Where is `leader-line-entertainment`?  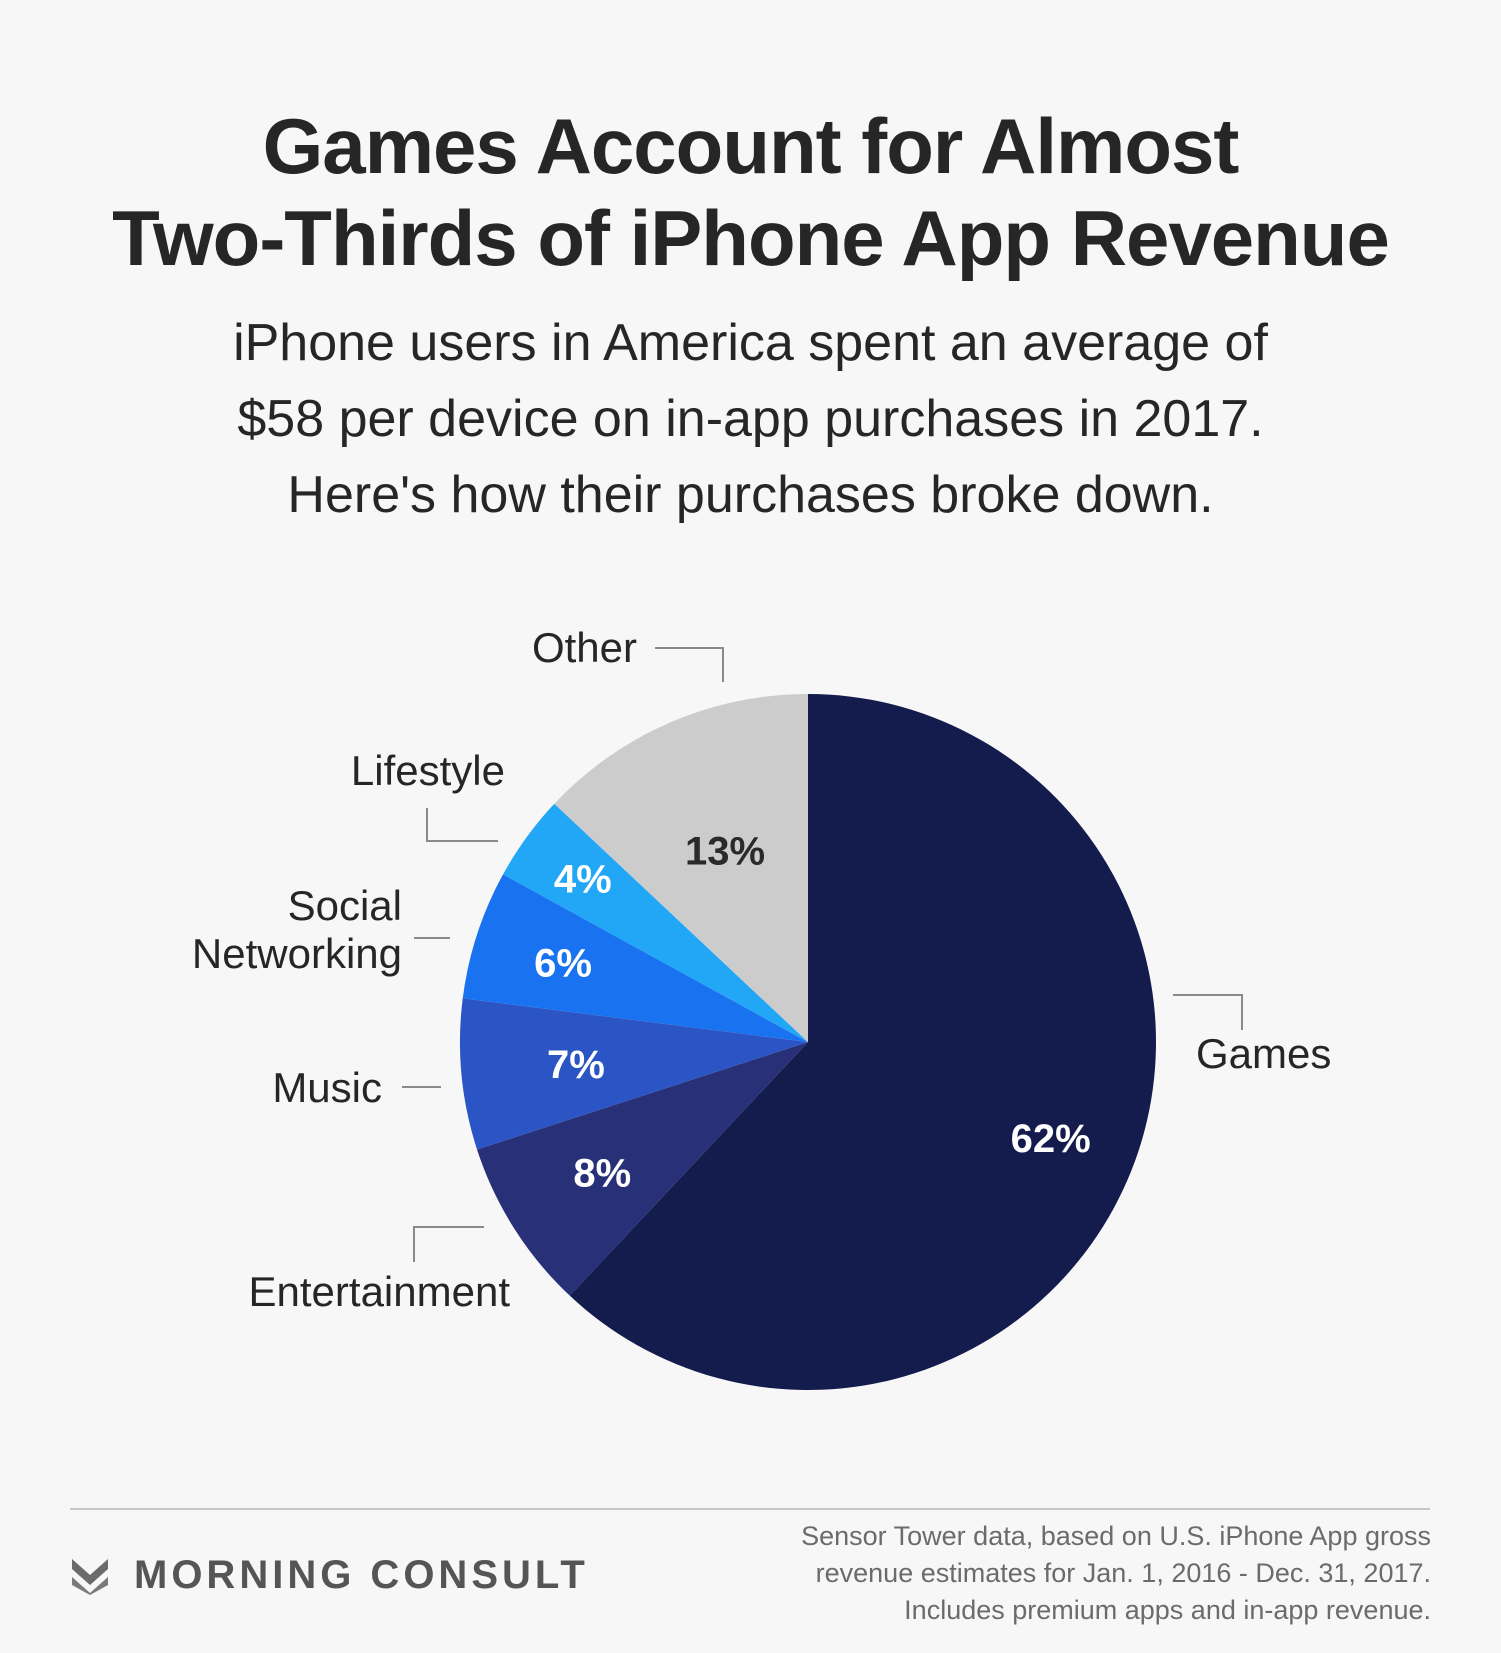 leader-line-entertainment is located at coordinates (448, 1244).